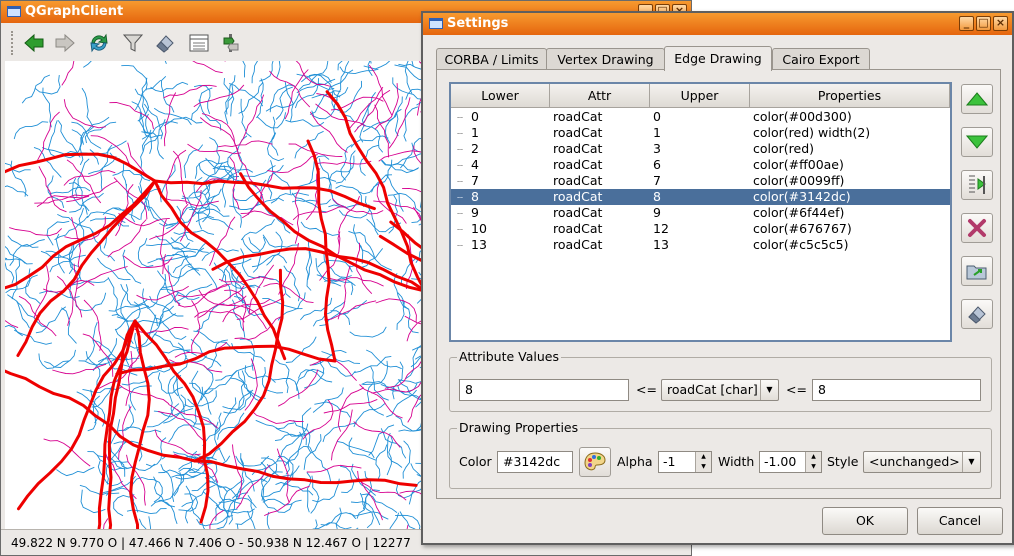  I want to click on settings-close-button: ×, so click(1000, 23).